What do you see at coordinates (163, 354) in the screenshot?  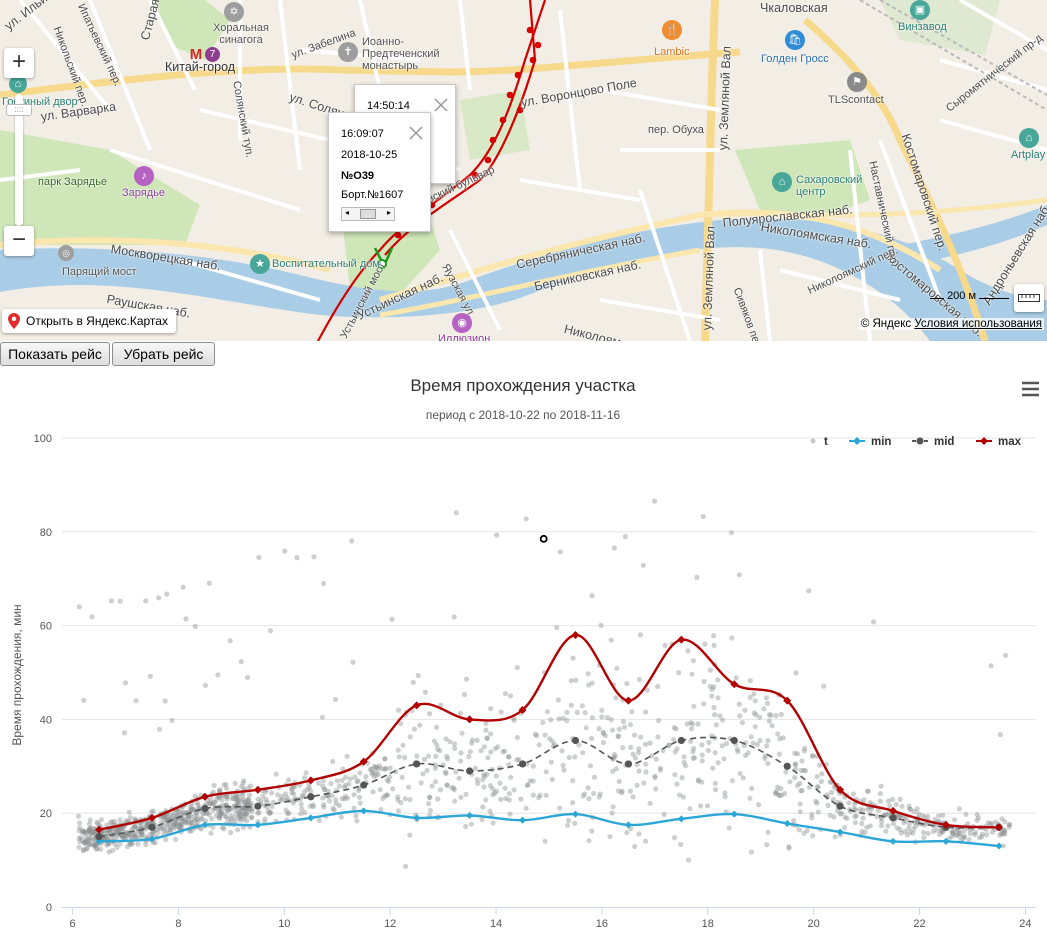 I see `remove-route-button: Убрать рейс` at bounding box center [163, 354].